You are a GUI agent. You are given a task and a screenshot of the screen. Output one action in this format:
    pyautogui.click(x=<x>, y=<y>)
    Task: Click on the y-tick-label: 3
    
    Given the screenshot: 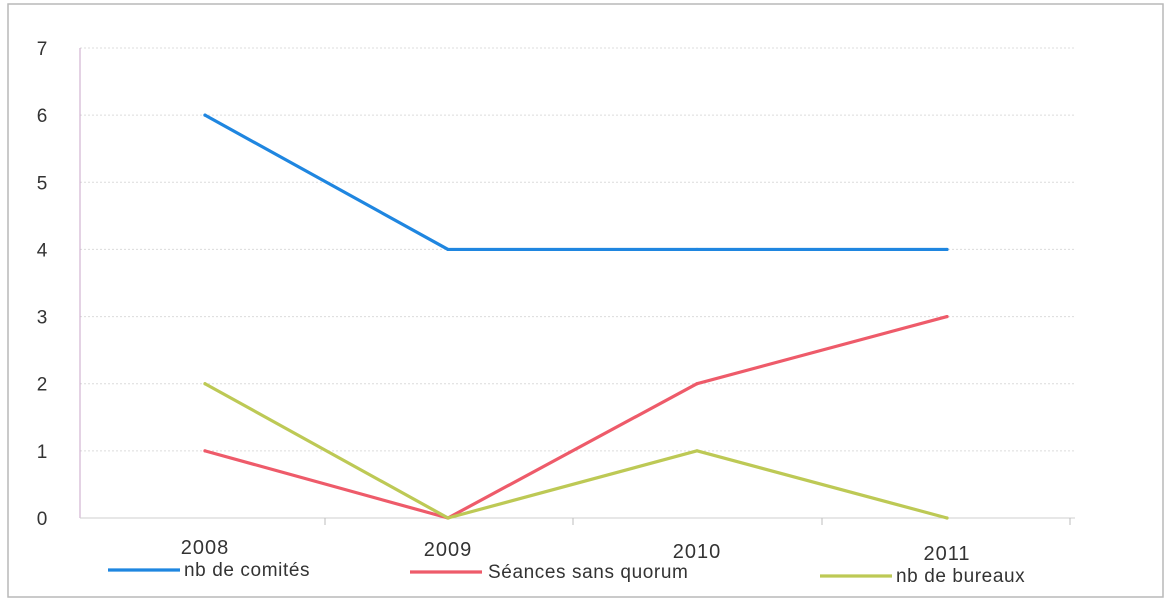 What is the action you would take?
    pyautogui.click(x=42, y=318)
    